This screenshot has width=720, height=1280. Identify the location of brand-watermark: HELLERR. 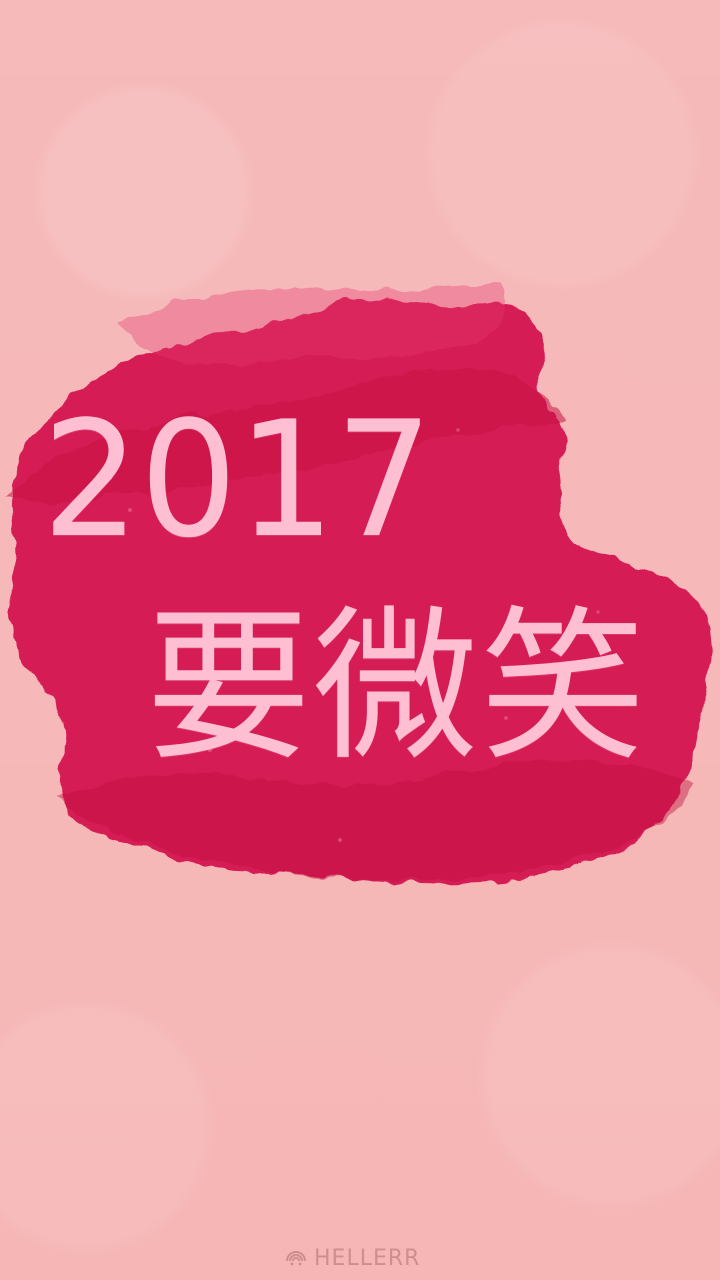
(352, 1258).